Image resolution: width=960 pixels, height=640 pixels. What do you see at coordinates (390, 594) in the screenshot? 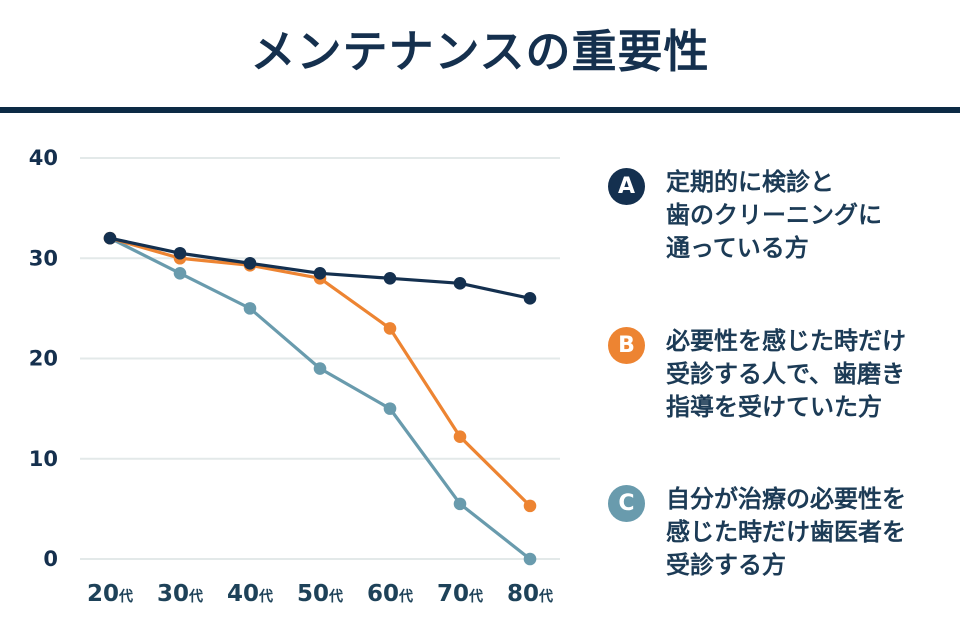
I see `x-tick-label: 60代` at bounding box center [390, 594].